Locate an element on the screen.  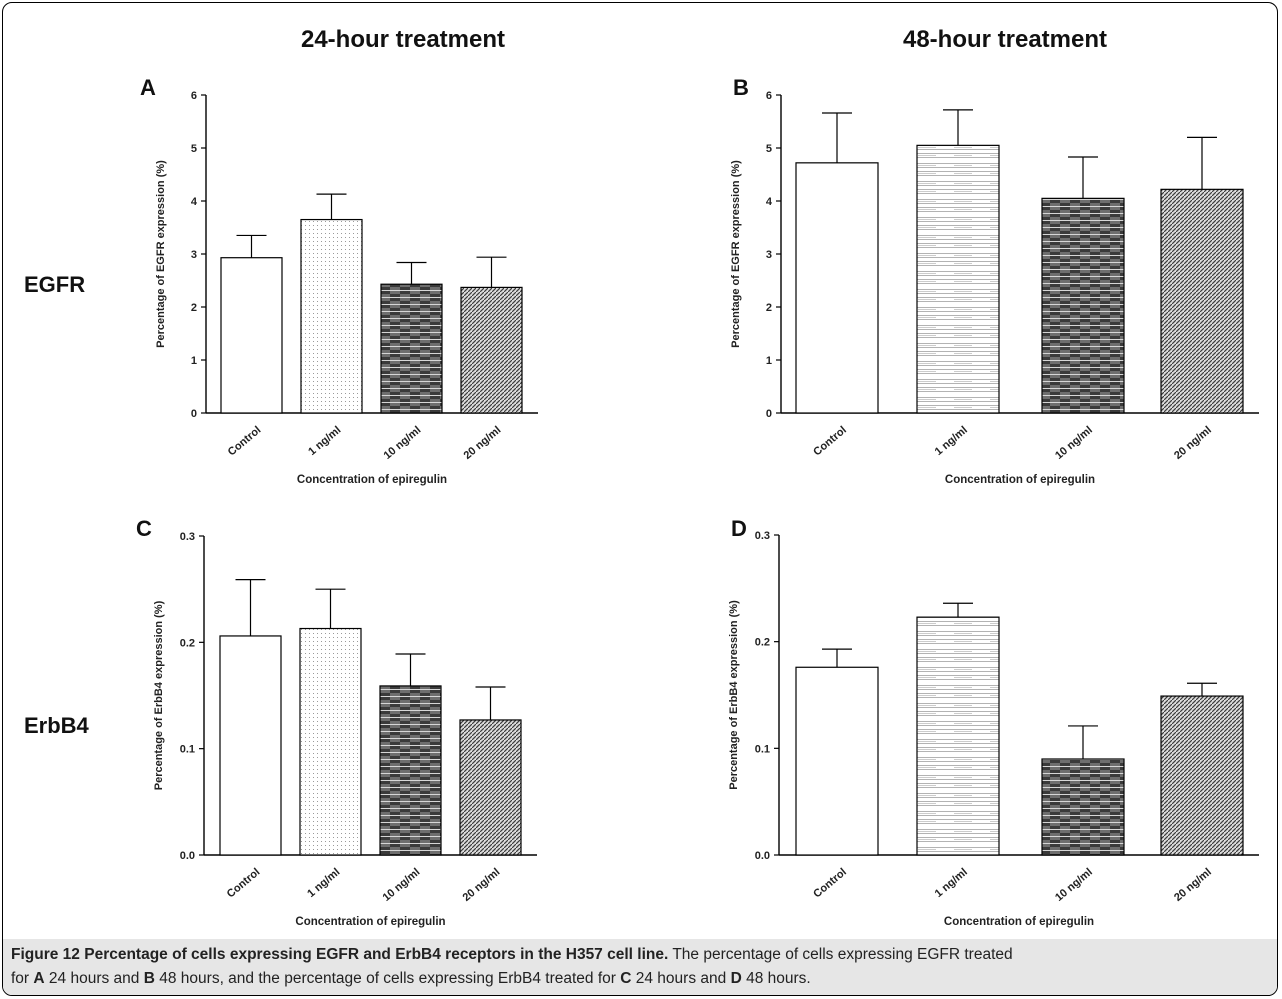
caption-ref-c: C is located at coordinates (626, 978).